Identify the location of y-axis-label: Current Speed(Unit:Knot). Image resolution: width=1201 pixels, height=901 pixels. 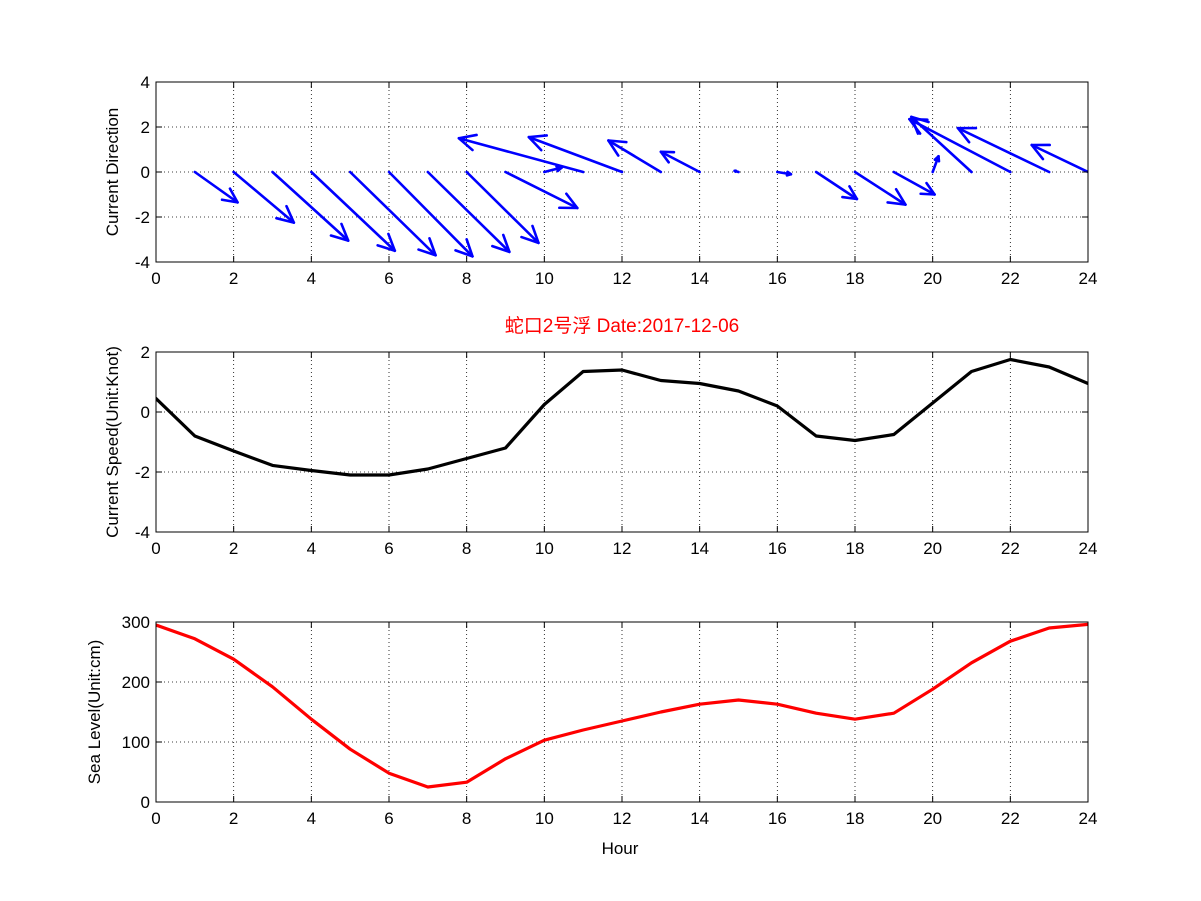
(112, 442).